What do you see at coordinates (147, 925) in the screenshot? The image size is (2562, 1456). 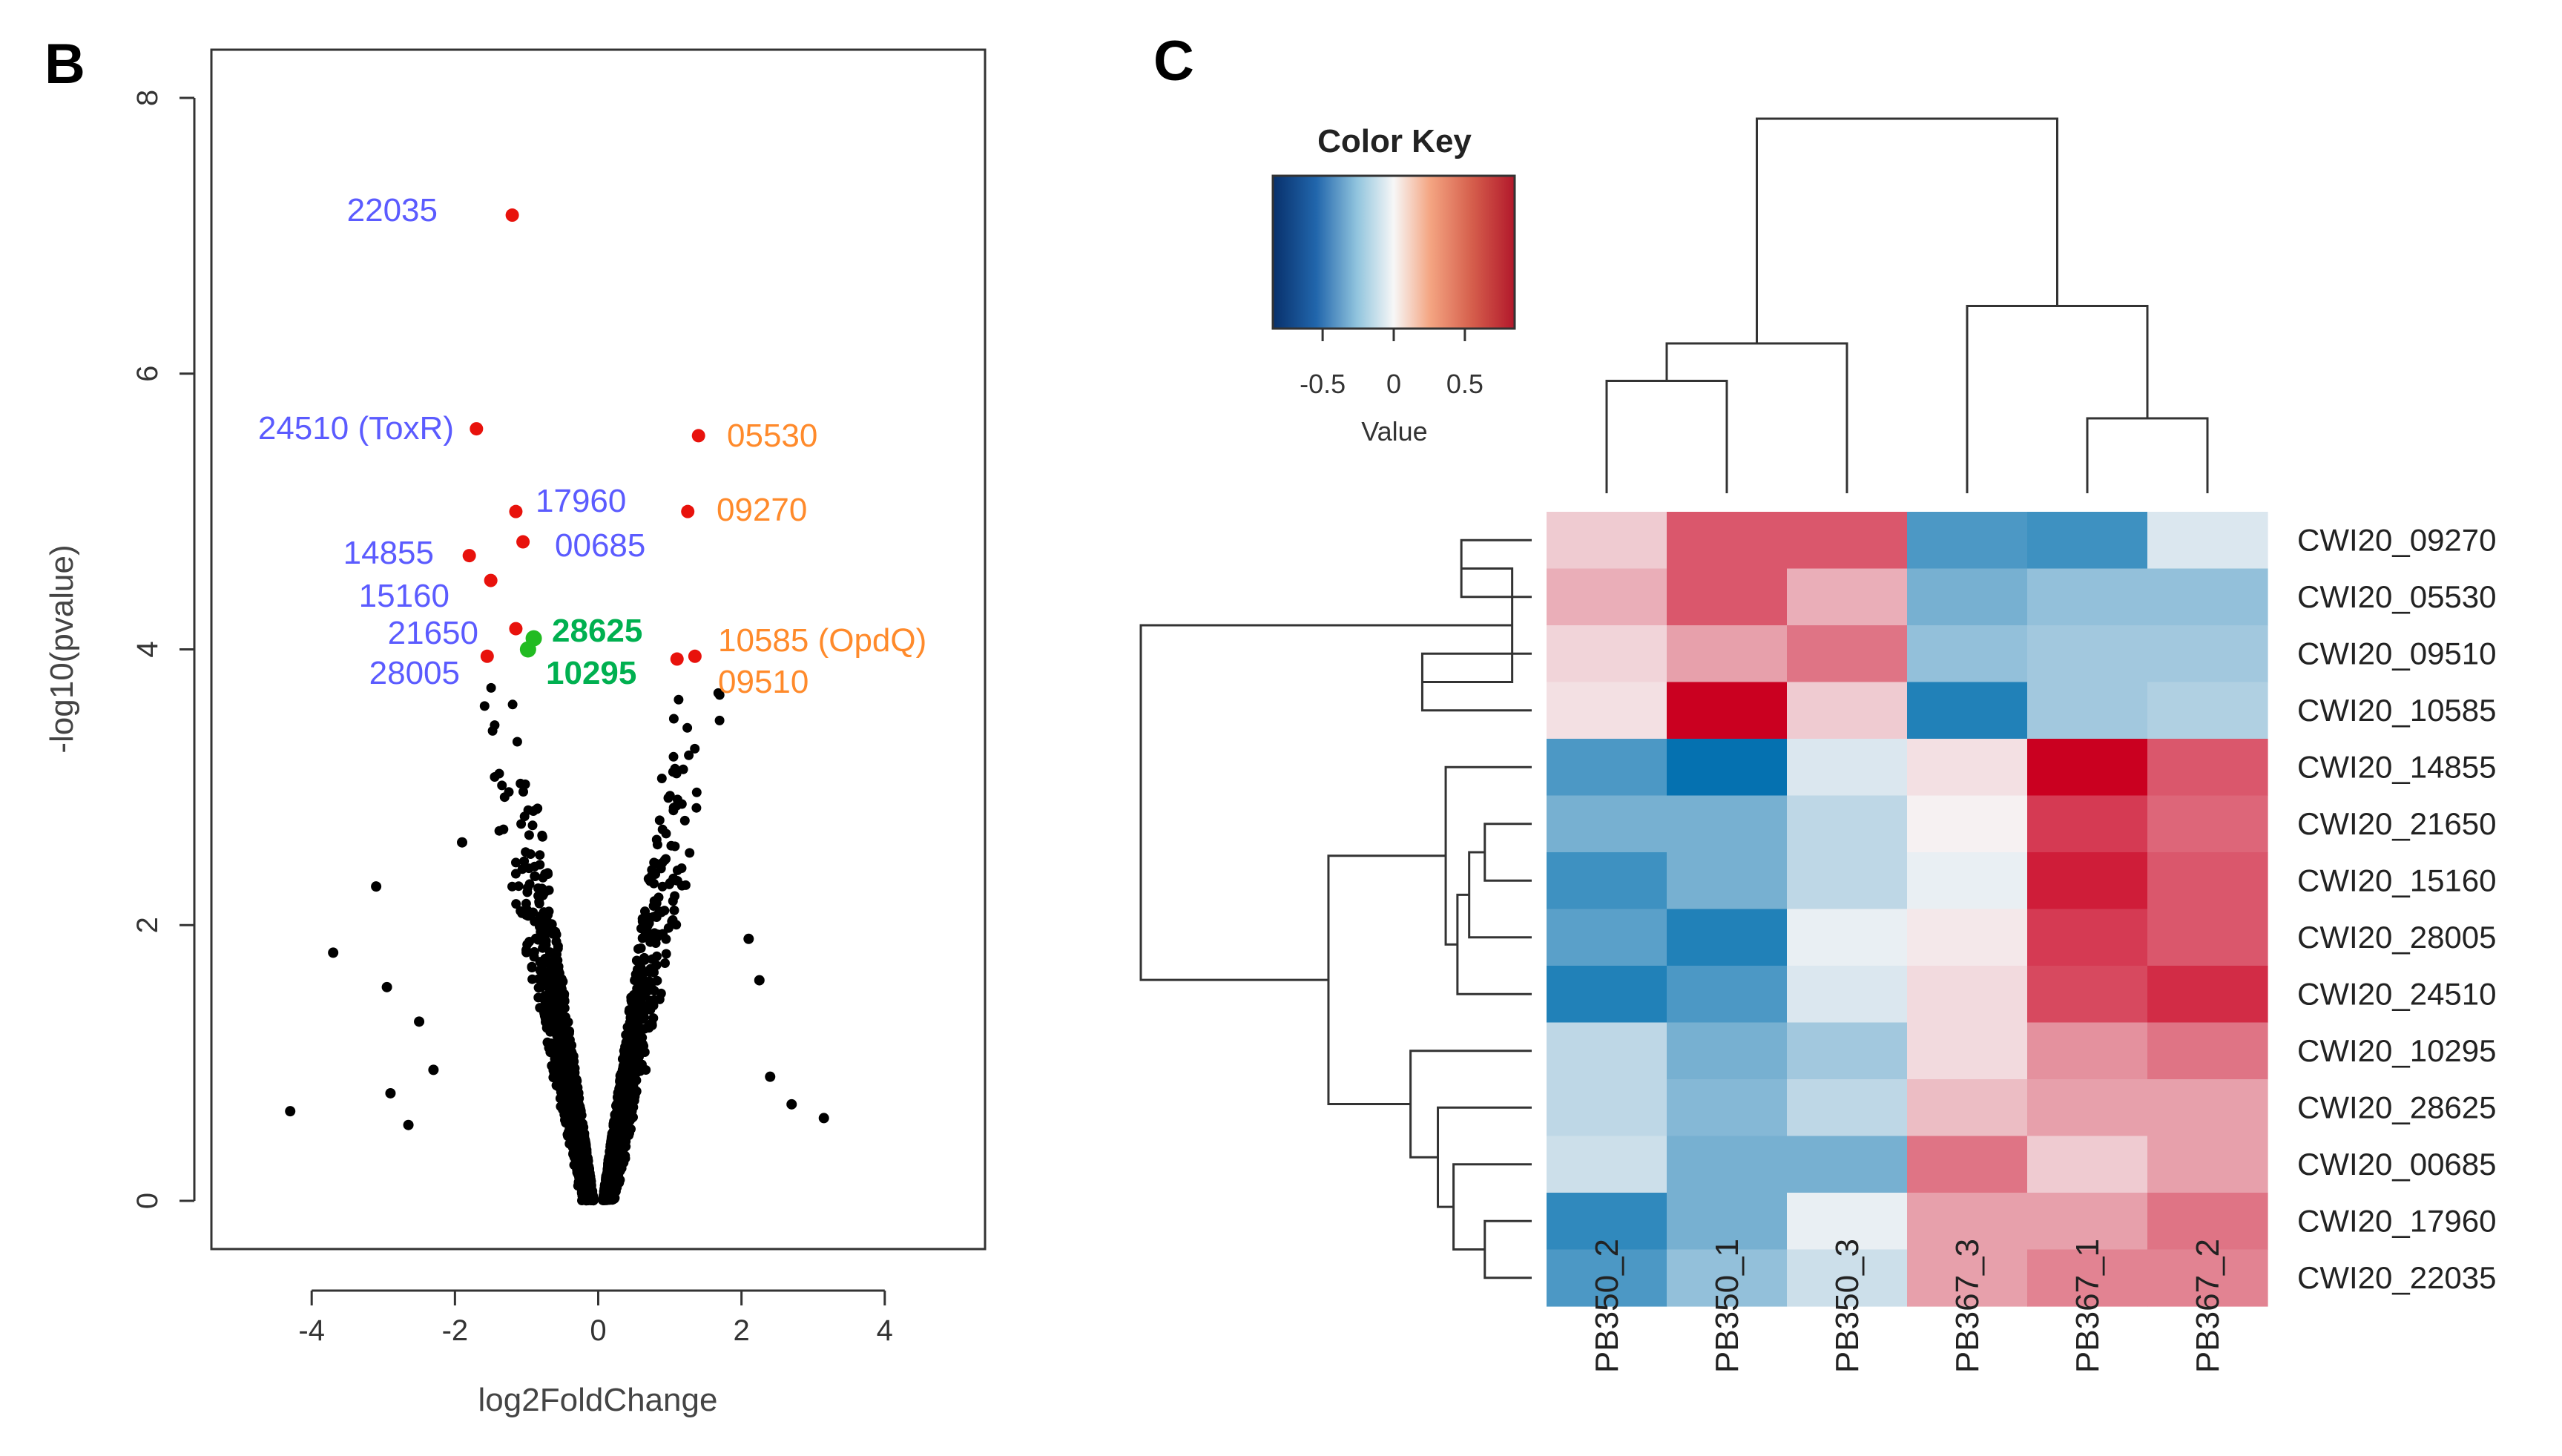 I see `y-tick-label: 2` at bounding box center [147, 925].